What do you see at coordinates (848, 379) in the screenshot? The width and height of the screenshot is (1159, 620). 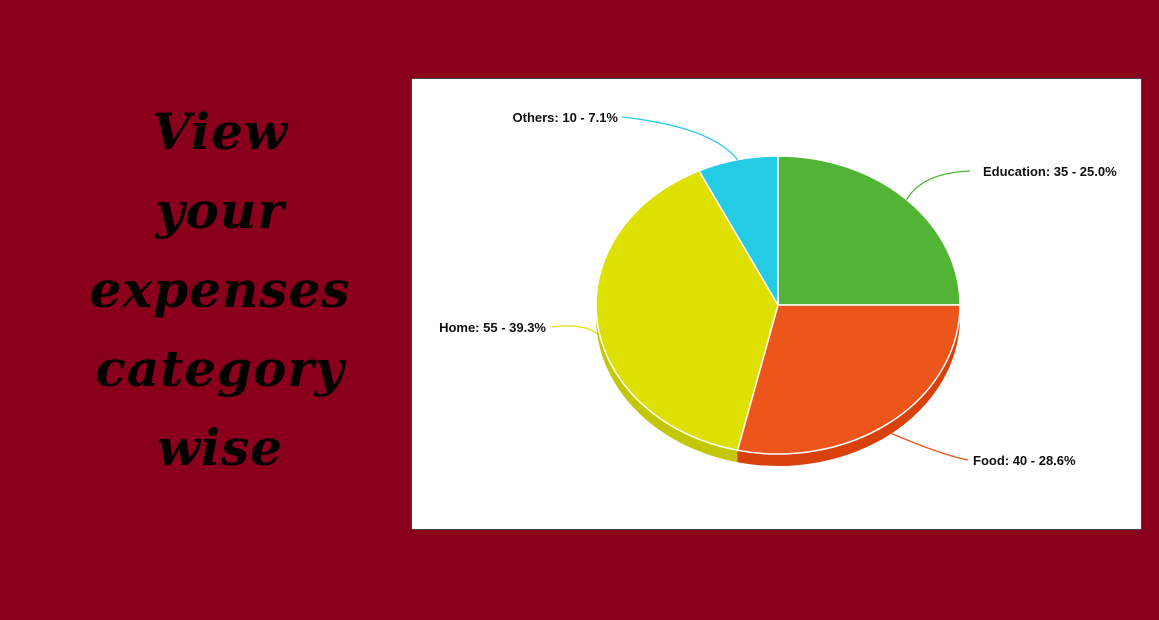 I see `pie-slice-food` at bounding box center [848, 379].